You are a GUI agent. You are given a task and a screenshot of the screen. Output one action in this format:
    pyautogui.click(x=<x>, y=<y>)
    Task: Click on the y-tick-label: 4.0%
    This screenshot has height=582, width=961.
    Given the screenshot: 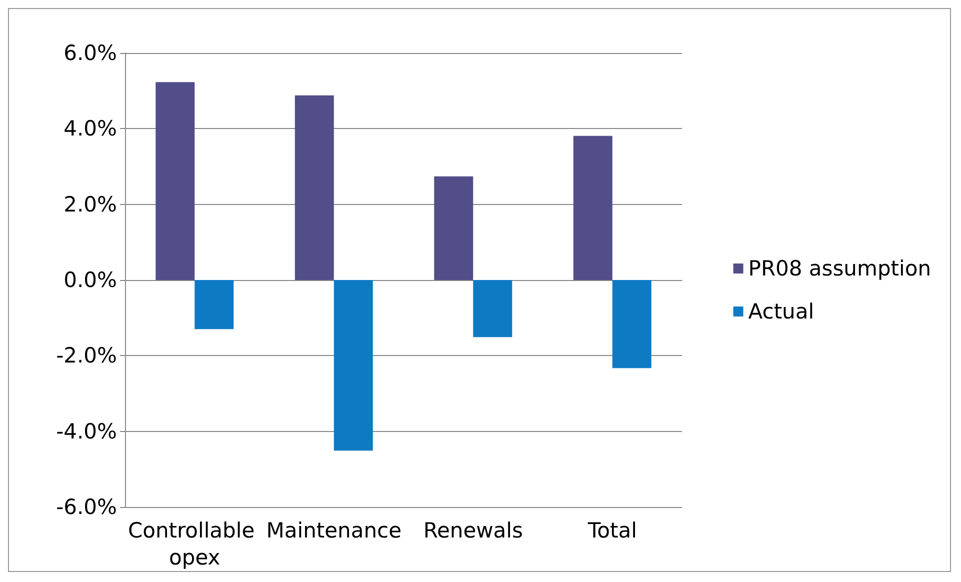 What is the action you would take?
    pyautogui.click(x=90, y=128)
    